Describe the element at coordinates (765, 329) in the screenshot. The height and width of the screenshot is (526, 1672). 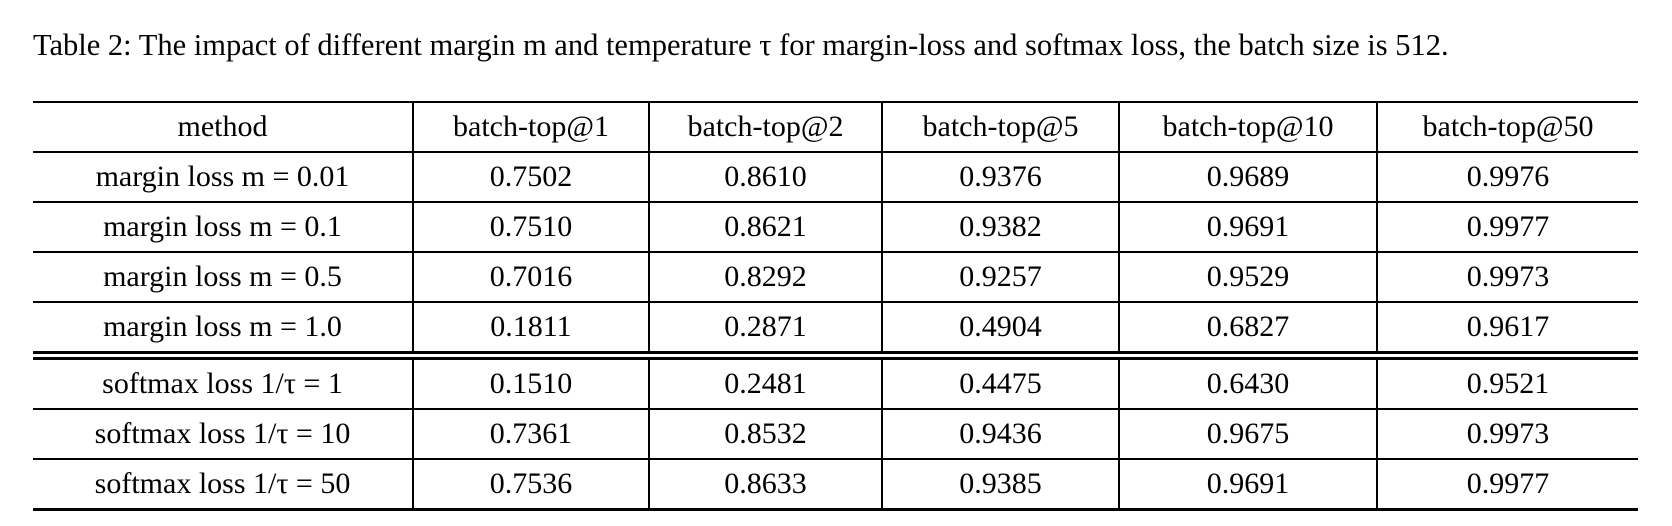
I see `value-cell: 0.2871` at that location.